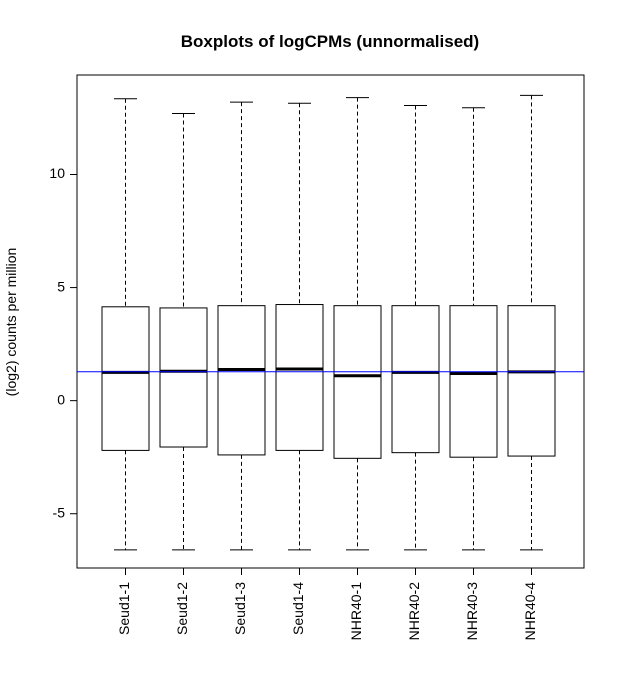 The image size is (622, 684). I want to click on x-tick-label: Seud1-4, so click(298, 608).